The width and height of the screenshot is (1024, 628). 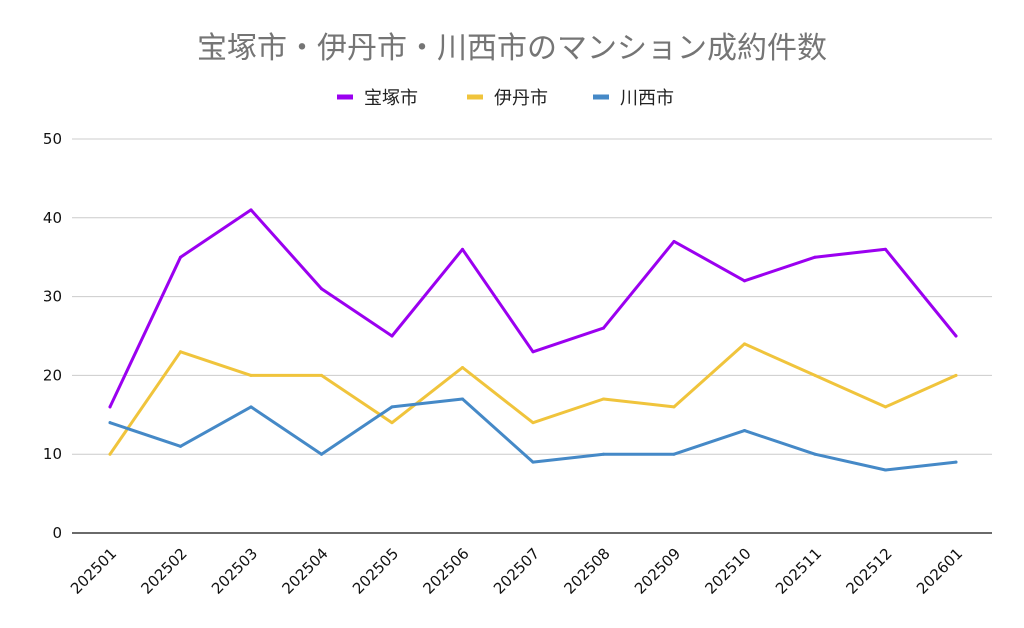 I want to click on x-tick-label: 202510, so click(x=728, y=571).